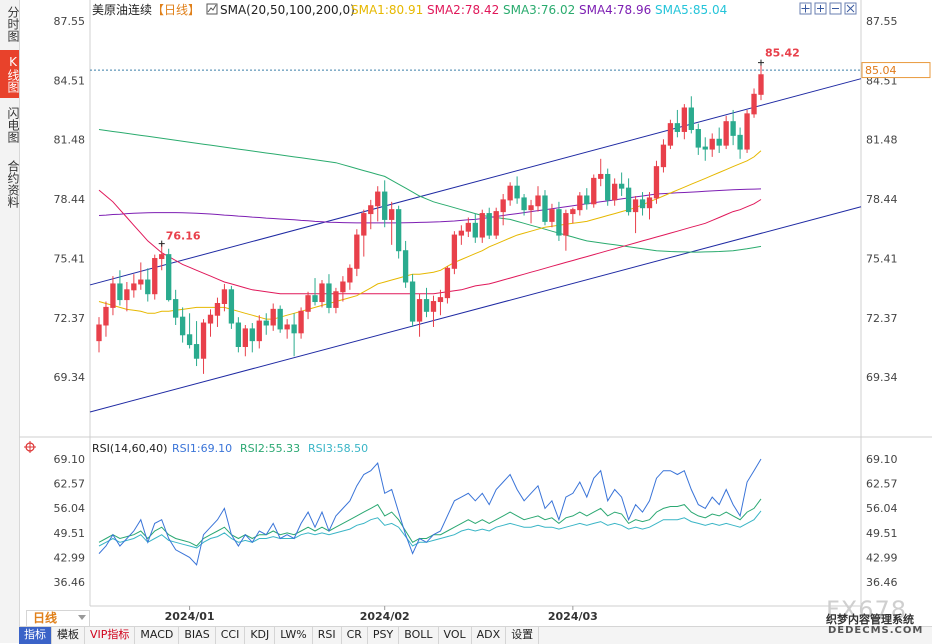 The width and height of the screenshot is (932, 644). I want to click on rsi1-line, so click(430, 512).